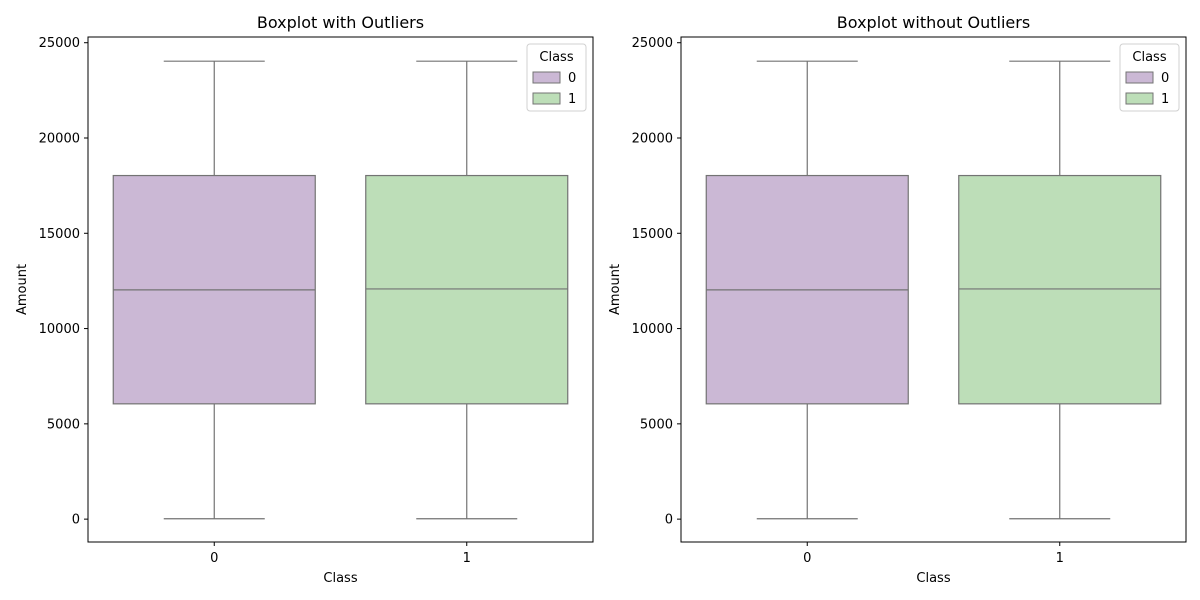 This screenshot has height=600, width=1200. What do you see at coordinates (933, 22) in the screenshot?
I see `chart-title: Boxplot without Outliers` at bounding box center [933, 22].